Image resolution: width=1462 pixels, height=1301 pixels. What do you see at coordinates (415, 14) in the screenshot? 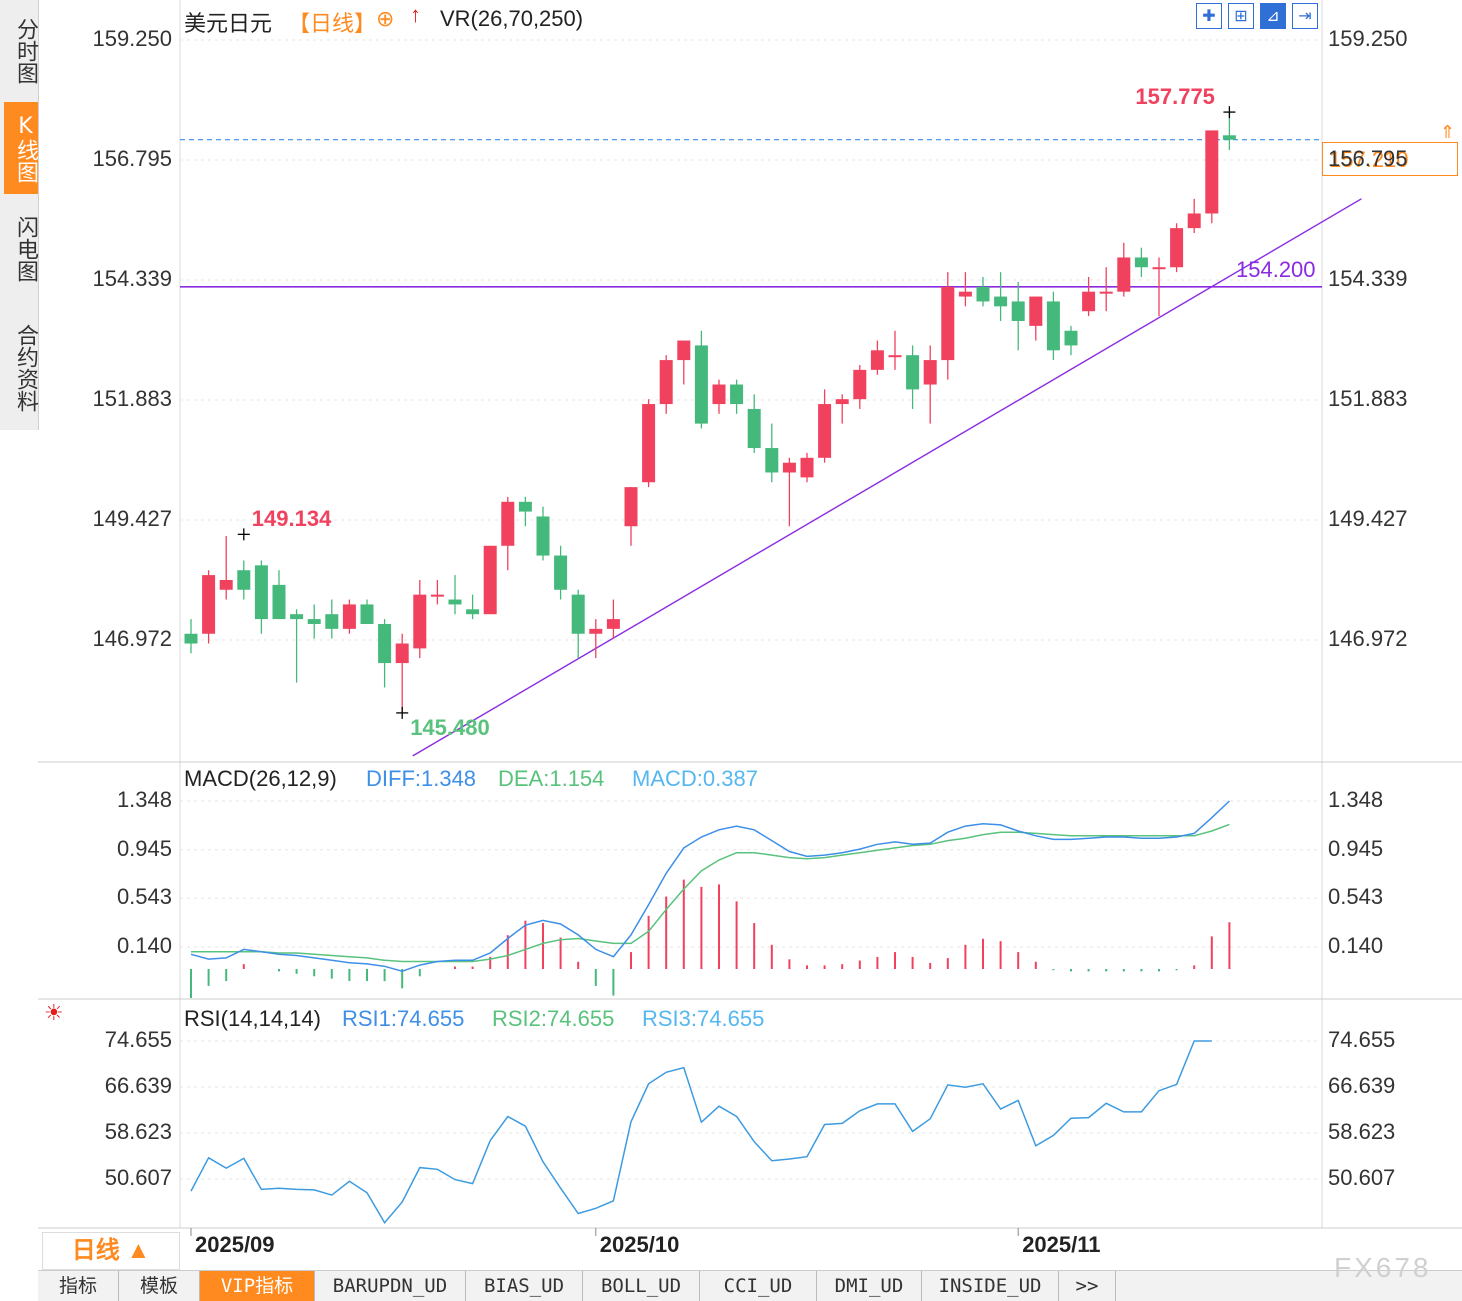
I see `arrow-up-icon: ↑` at bounding box center [415, 14].